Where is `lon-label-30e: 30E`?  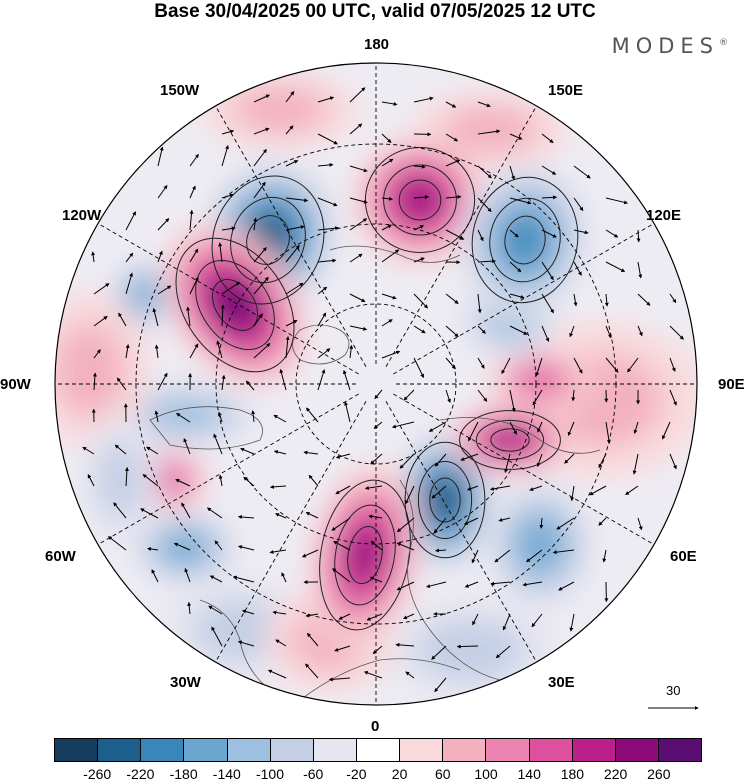 lon-label-30e: 30E is located at coordinates (561, 682).